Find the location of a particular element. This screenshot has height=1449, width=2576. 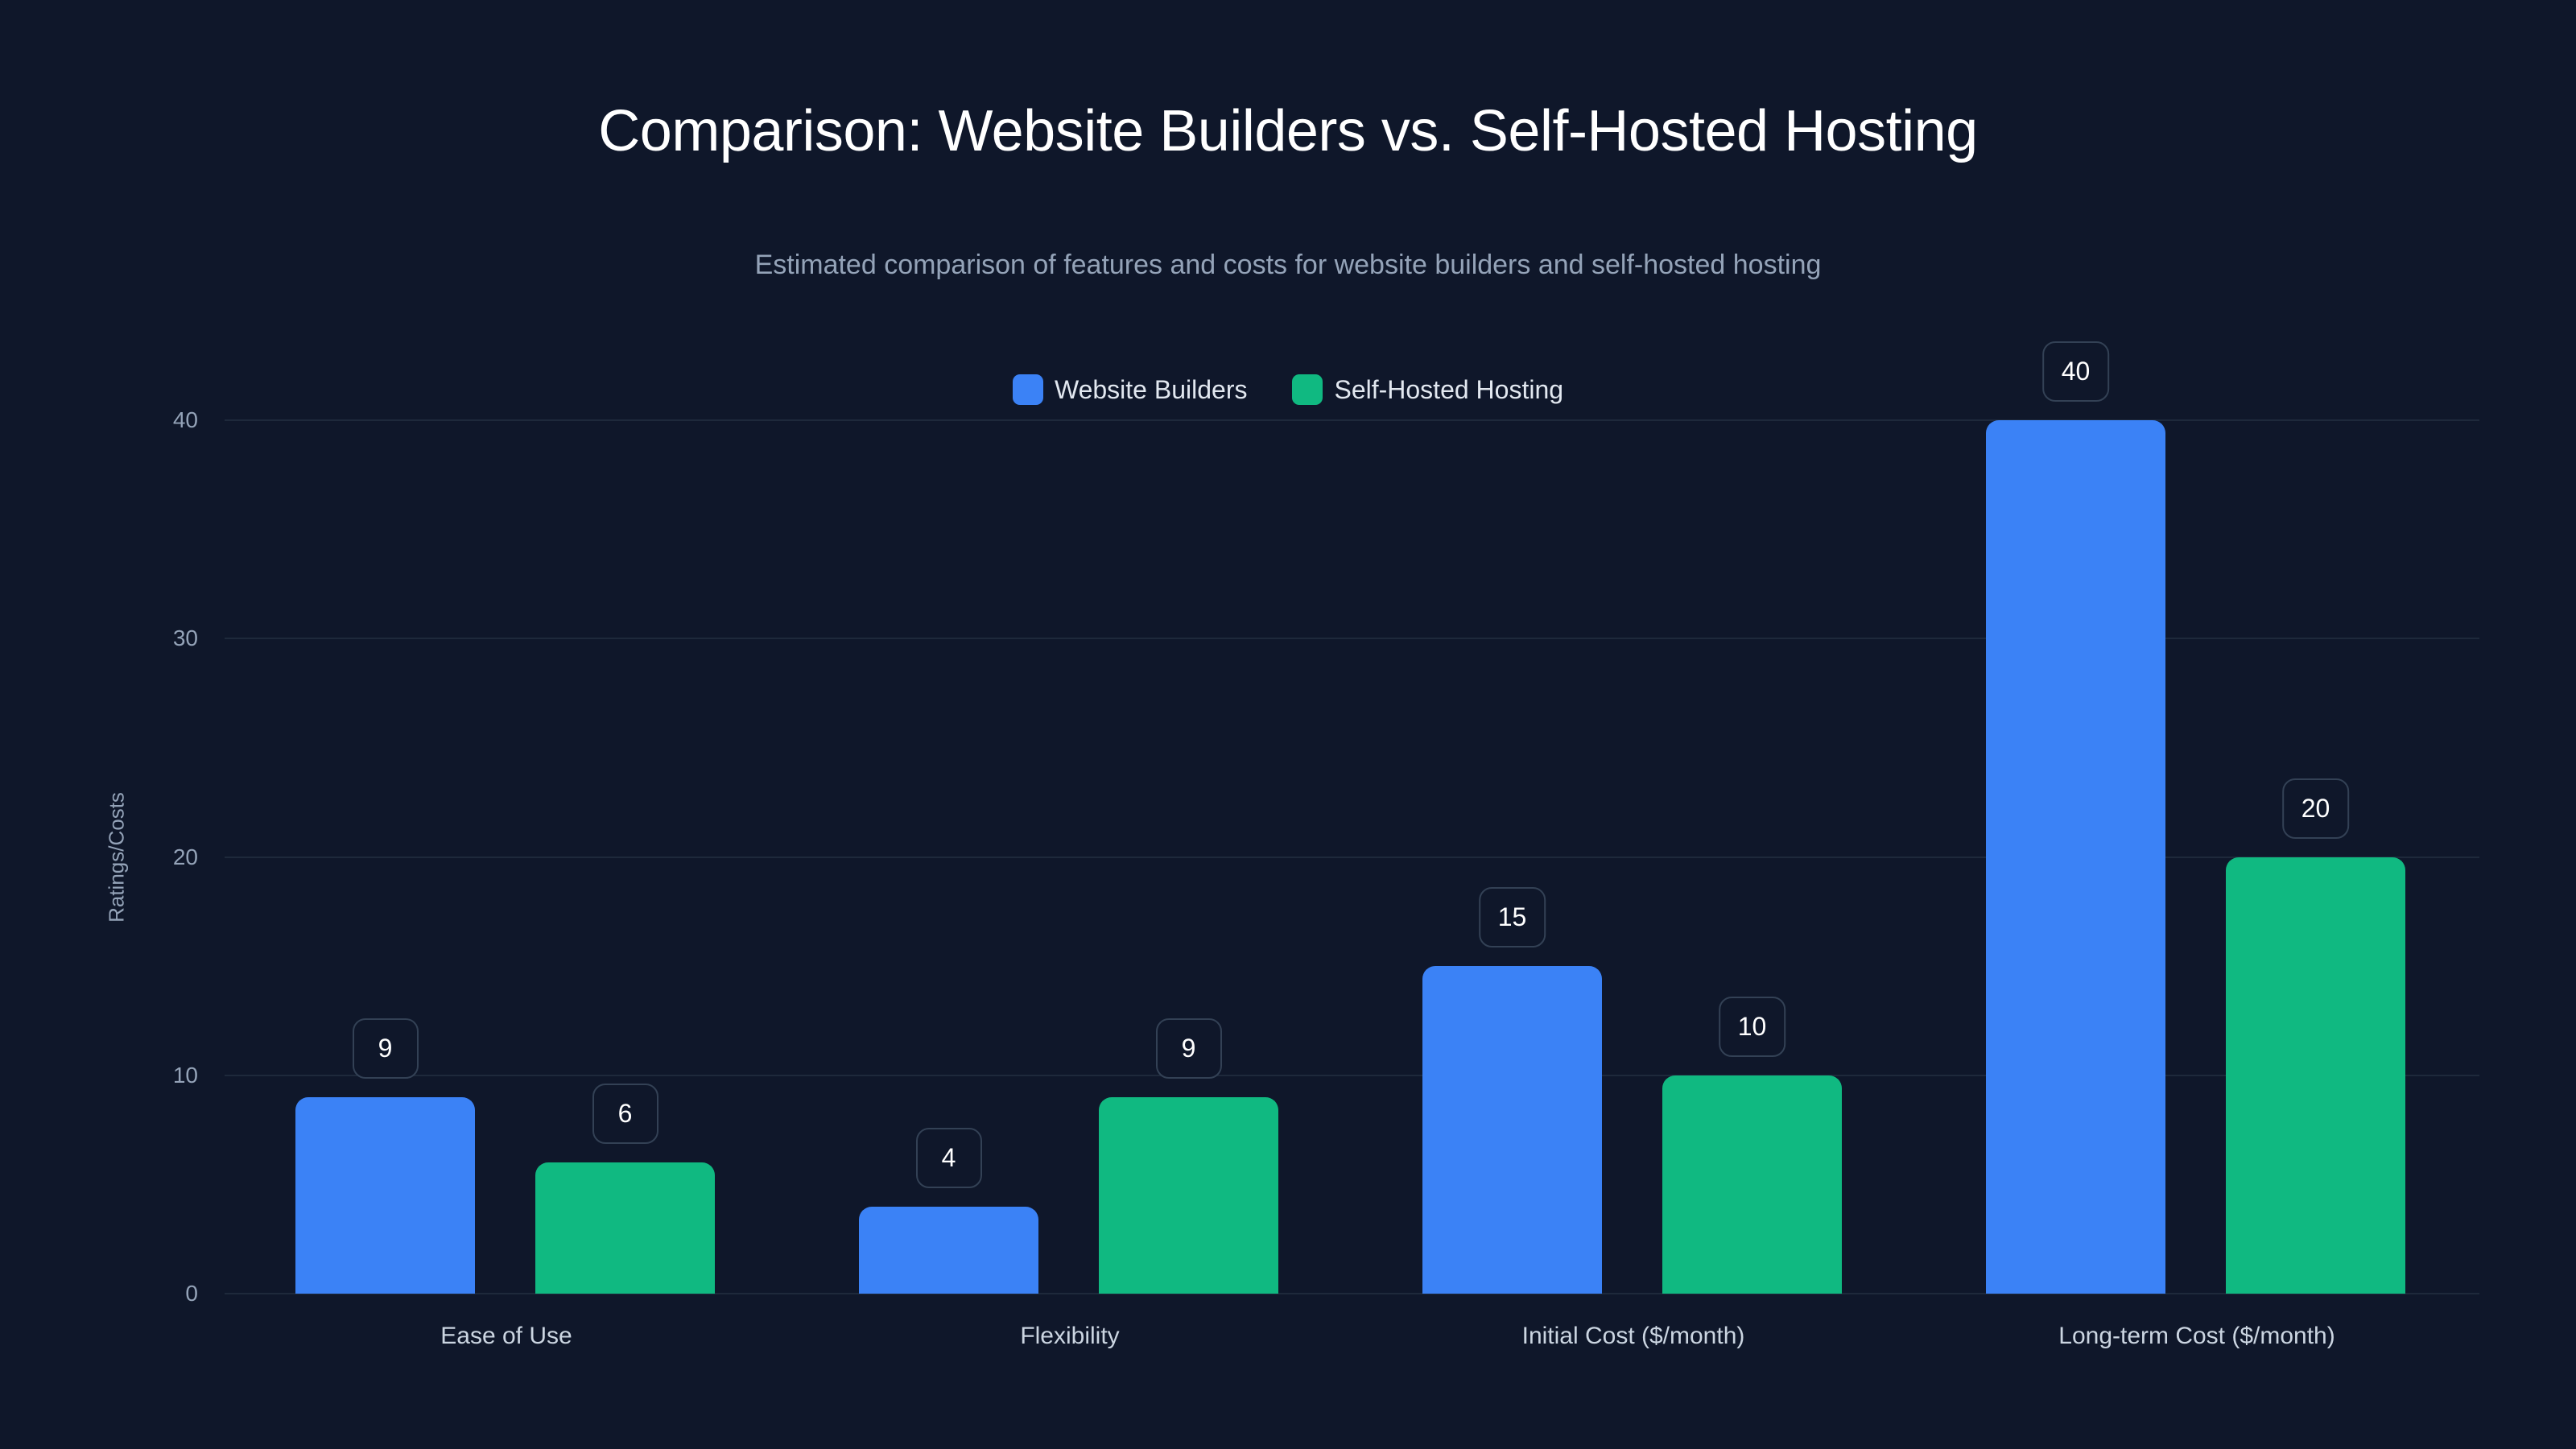

y-tick-label: 10 is located at coordinates (185, 1075).